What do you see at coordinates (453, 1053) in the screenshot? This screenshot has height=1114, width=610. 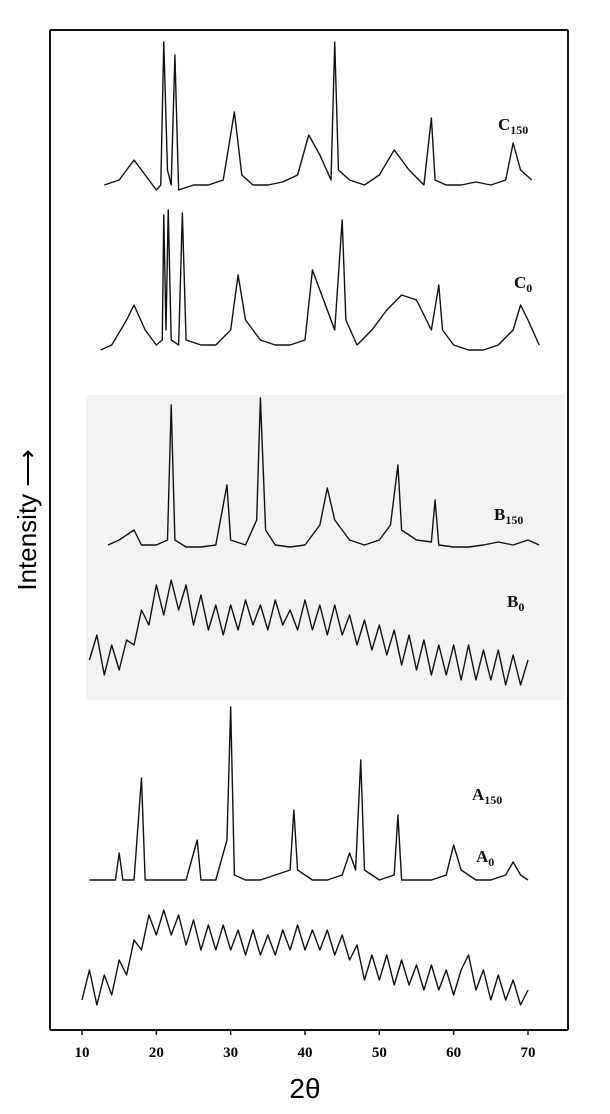 I see `x-tick-label: 60` at bounding box center [453, 1053].